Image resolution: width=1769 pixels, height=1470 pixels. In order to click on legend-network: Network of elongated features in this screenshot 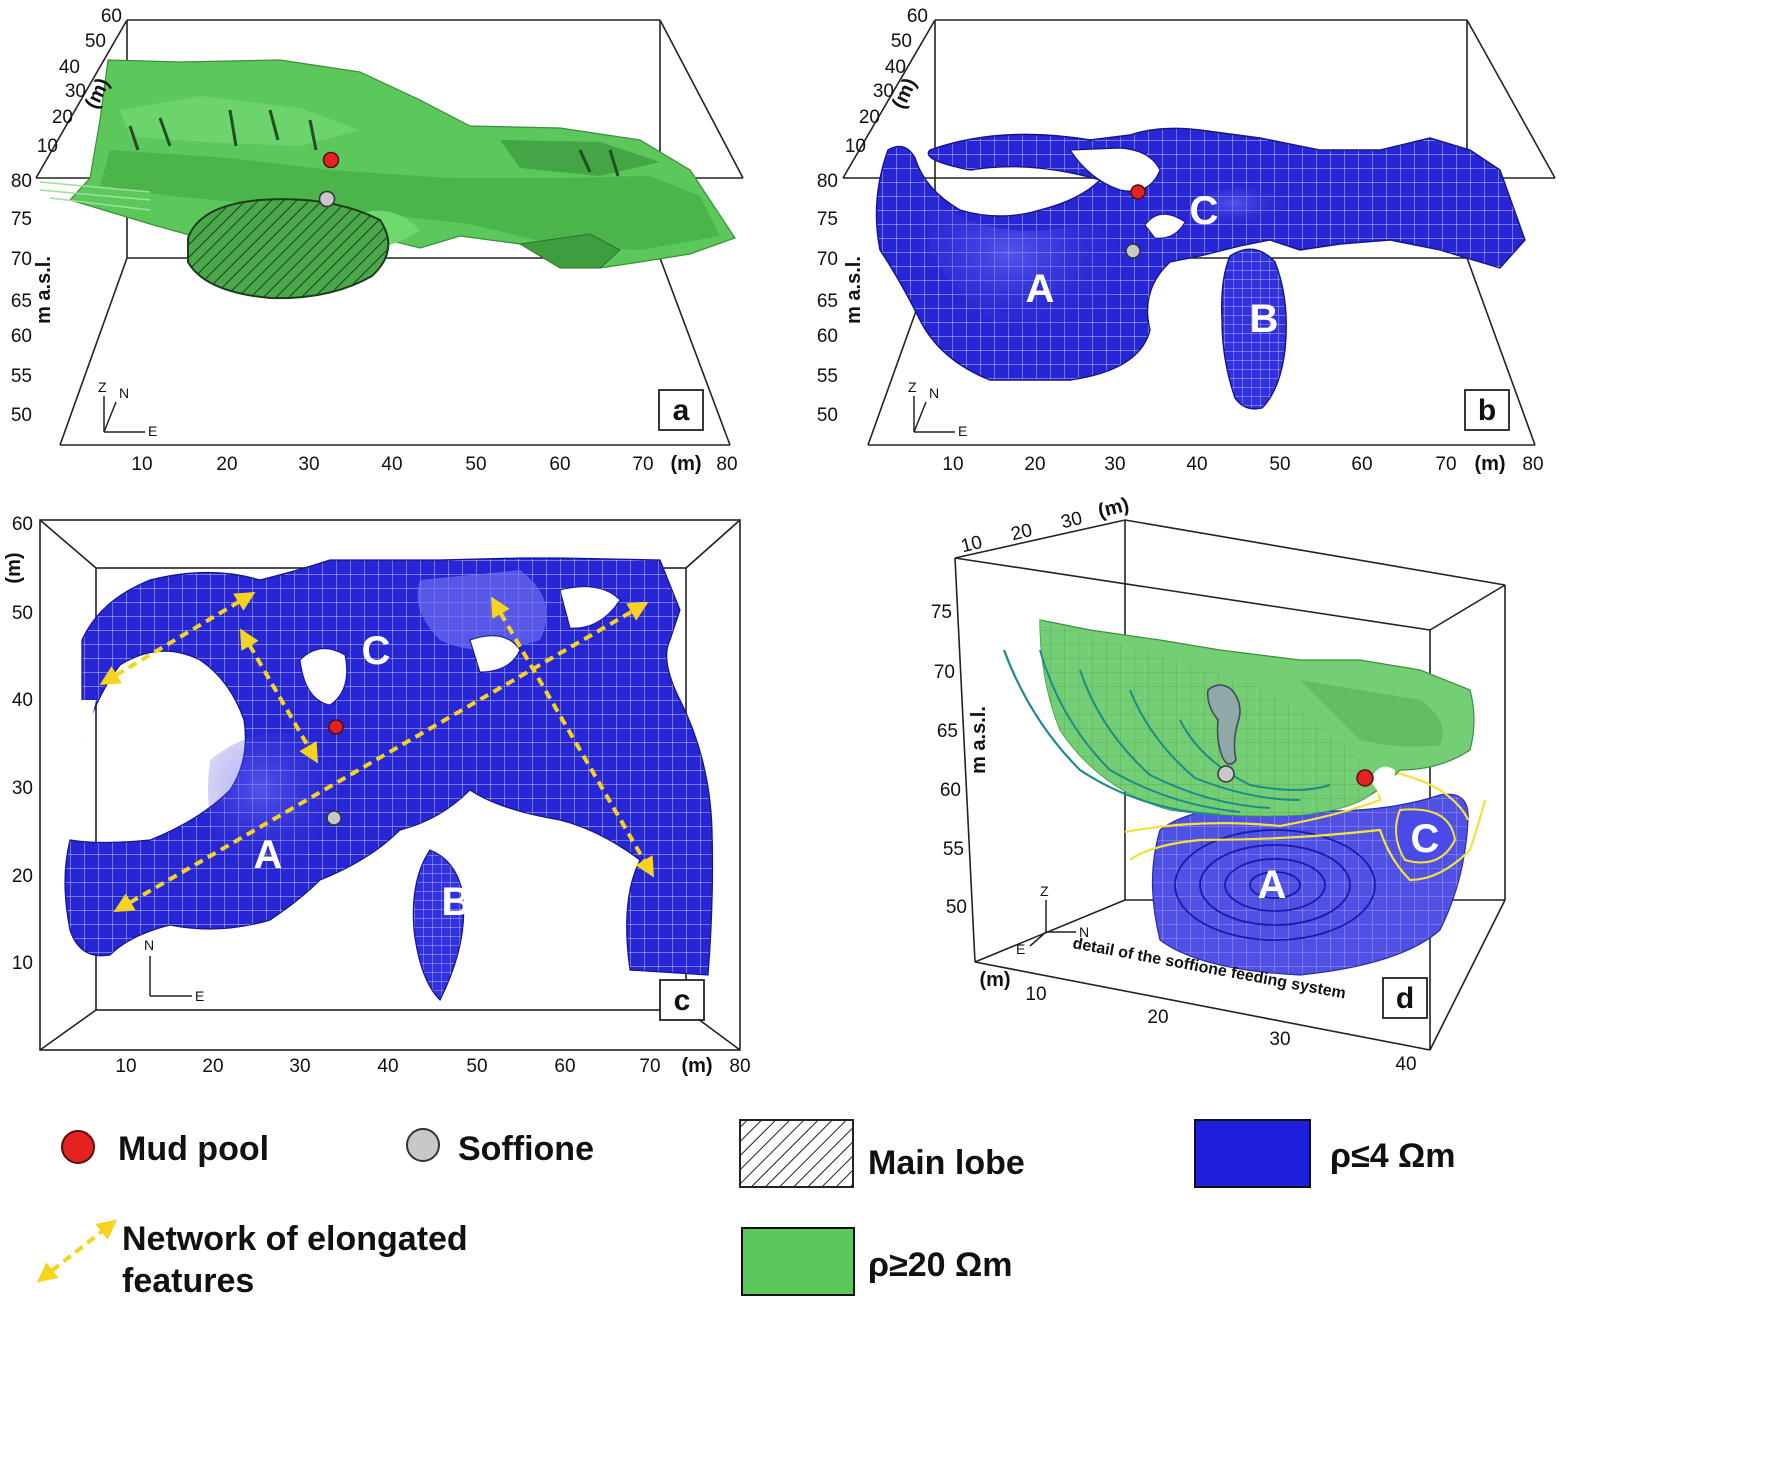, I will do `click(252, 1259)`.